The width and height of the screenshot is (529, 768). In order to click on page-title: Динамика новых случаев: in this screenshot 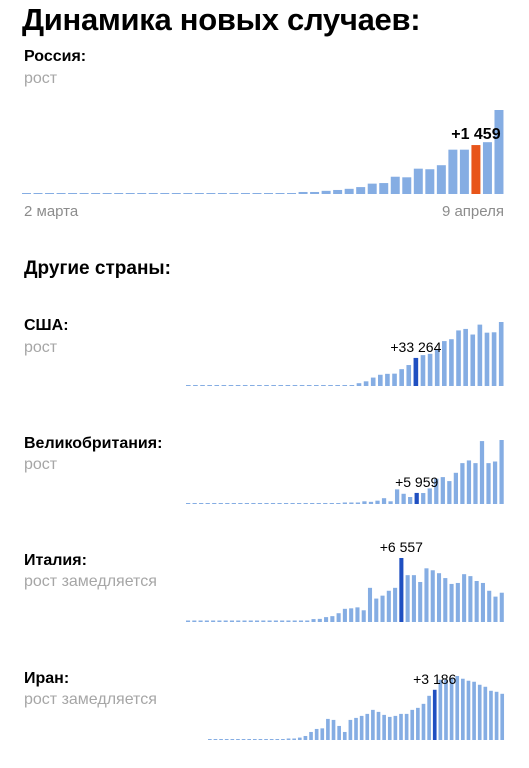, I will do `click(221, 19)`.